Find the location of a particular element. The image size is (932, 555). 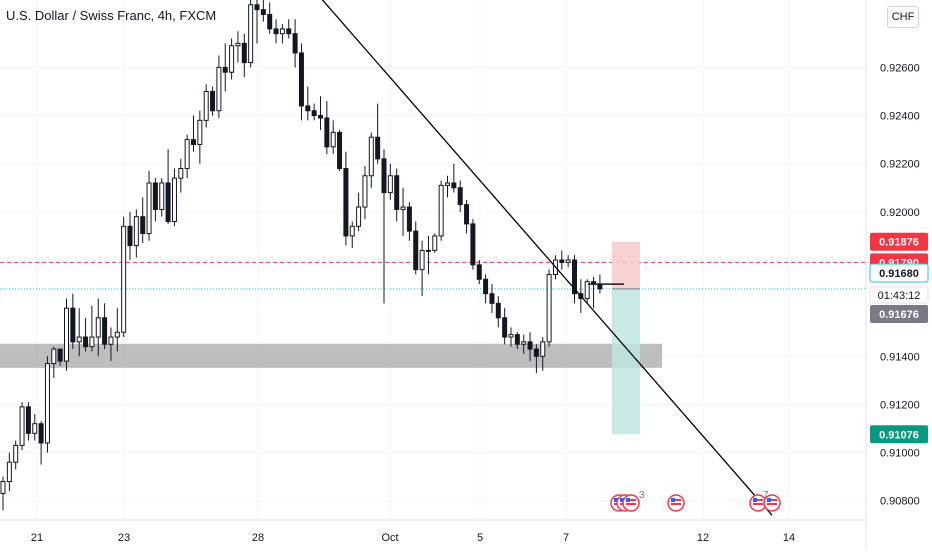

price-label-stop: 0.91876 is located at coordinates (899, 241).